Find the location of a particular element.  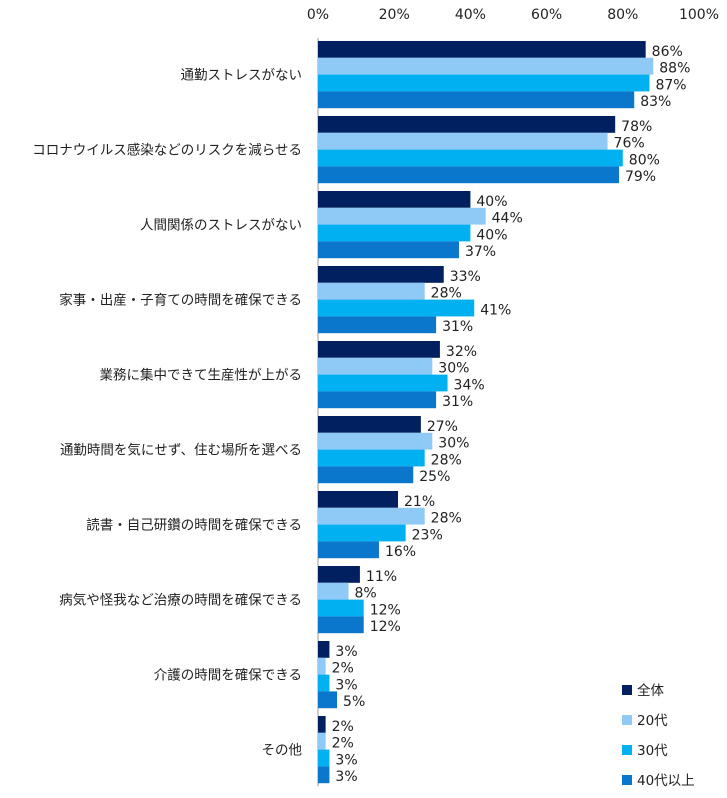

legend-label: 全体 is located at coordinates (651, 690).